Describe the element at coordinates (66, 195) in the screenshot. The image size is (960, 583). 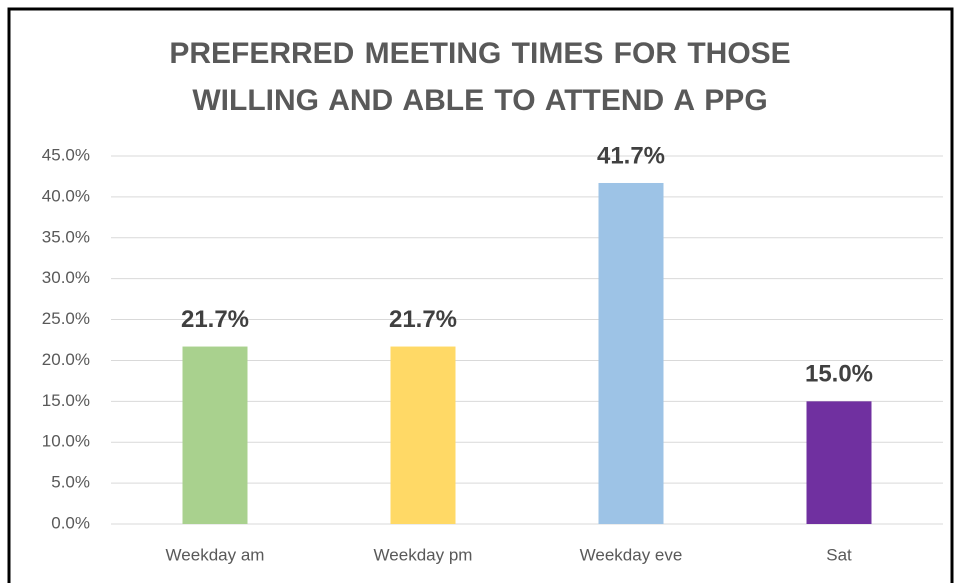
I see `y-tick-label: 40.0%` at that location.